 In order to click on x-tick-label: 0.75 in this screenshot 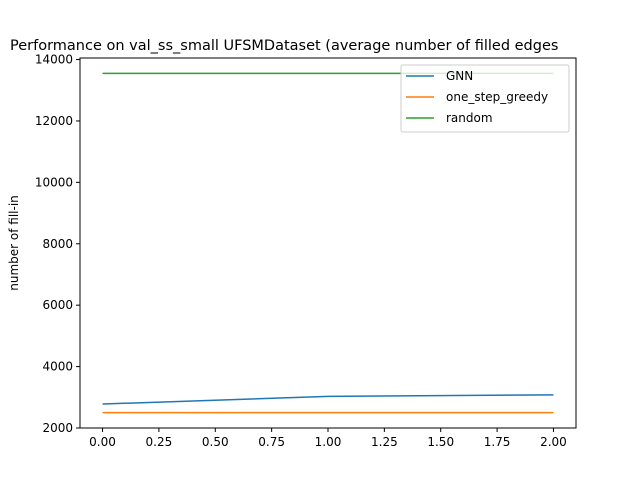, I will do `click(271, 442)`.